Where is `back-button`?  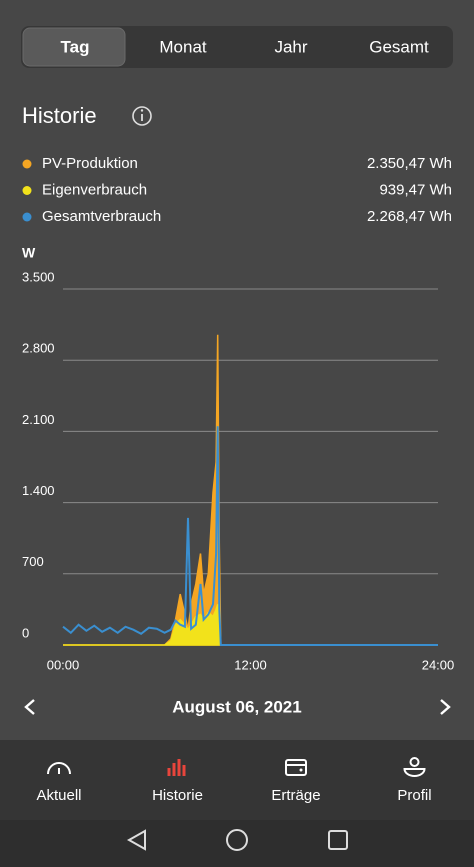 back-button is located at coordinates (136, 840).